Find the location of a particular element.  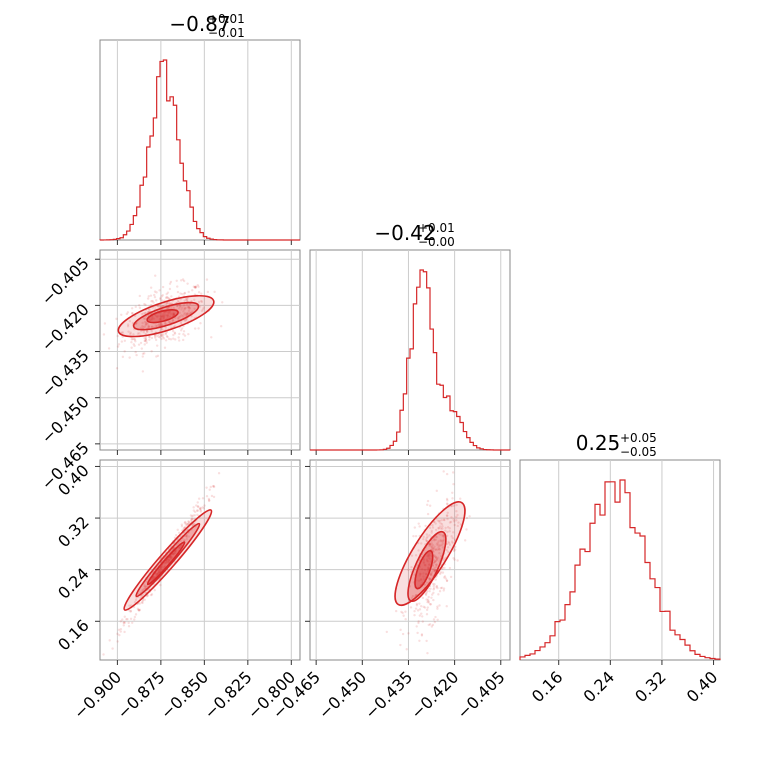

ytick-label-p1-3: −0.420 is located at coordinates (65, 327).